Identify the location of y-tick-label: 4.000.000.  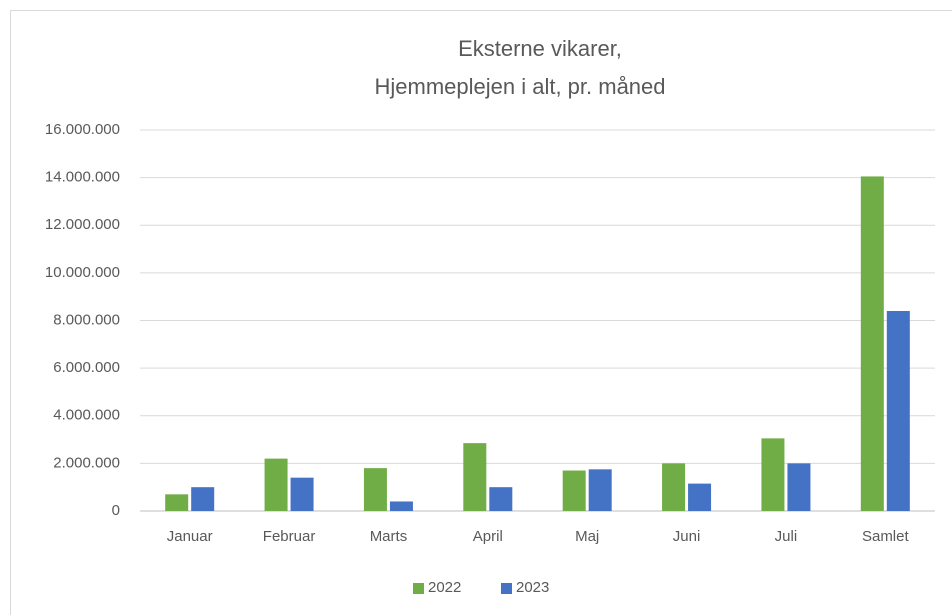
(86, 415).